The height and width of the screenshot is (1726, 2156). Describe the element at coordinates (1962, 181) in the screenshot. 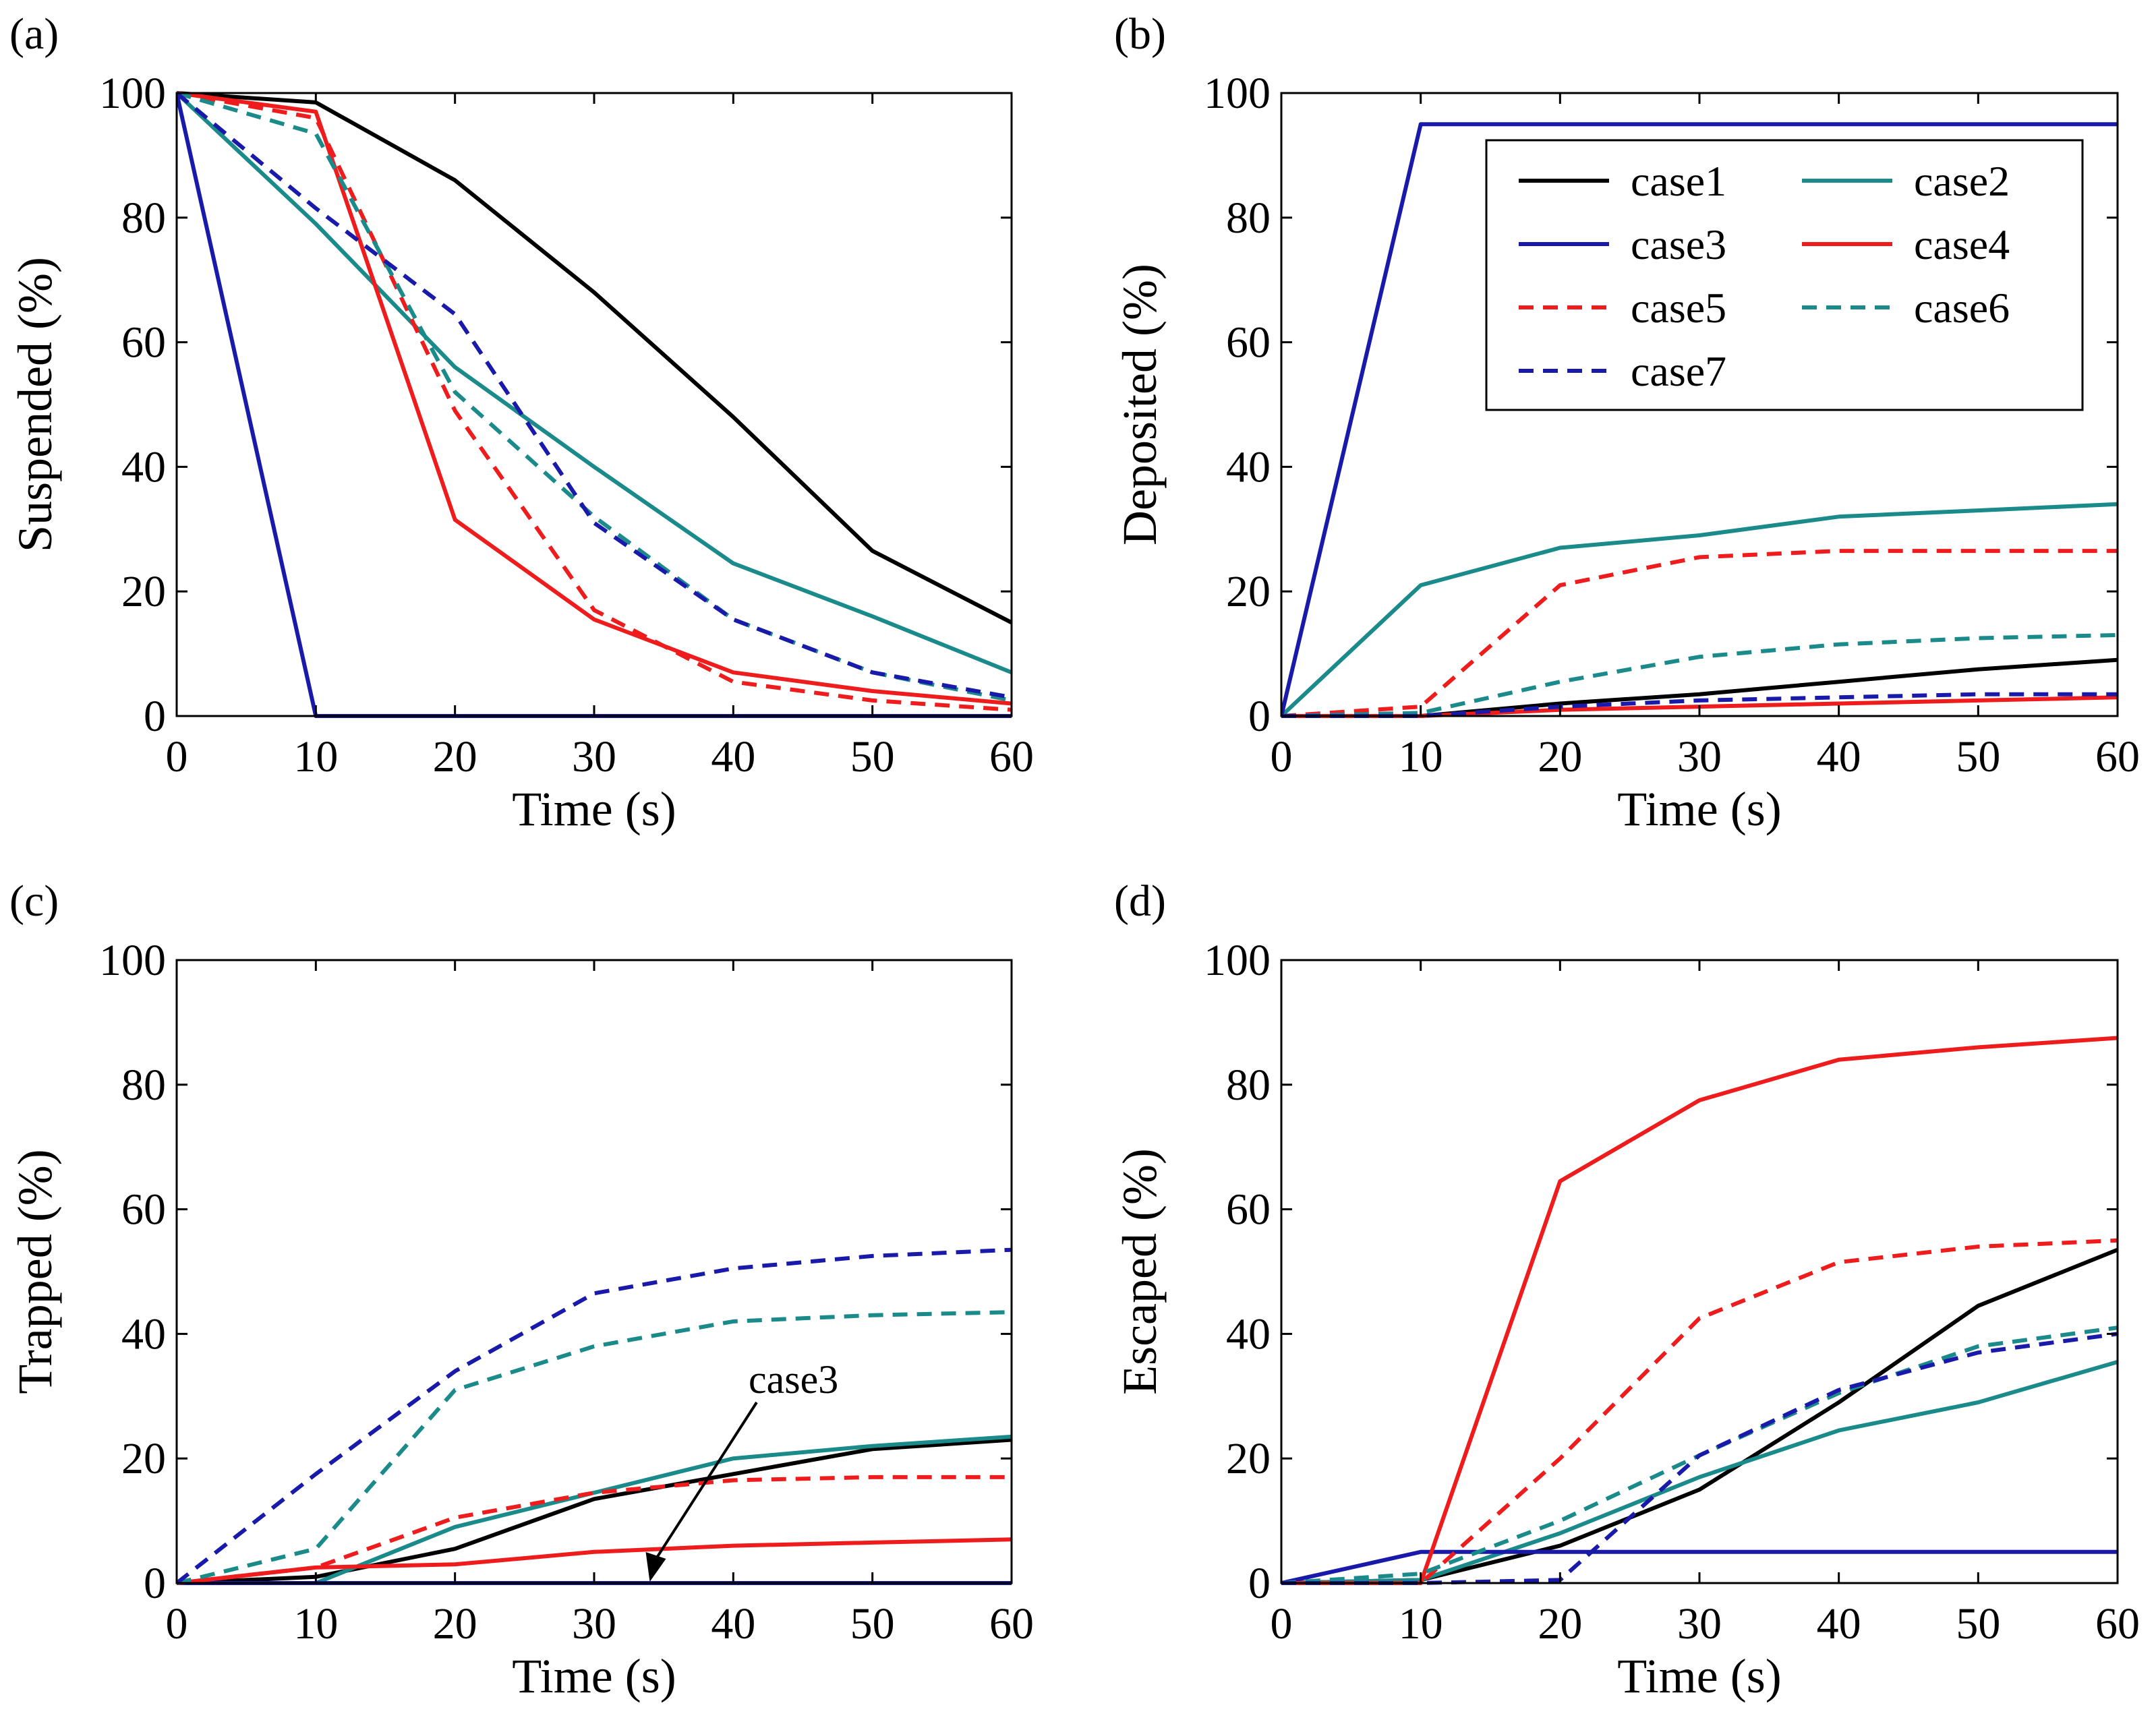

I see `legend-label-case2: case2` at that location.